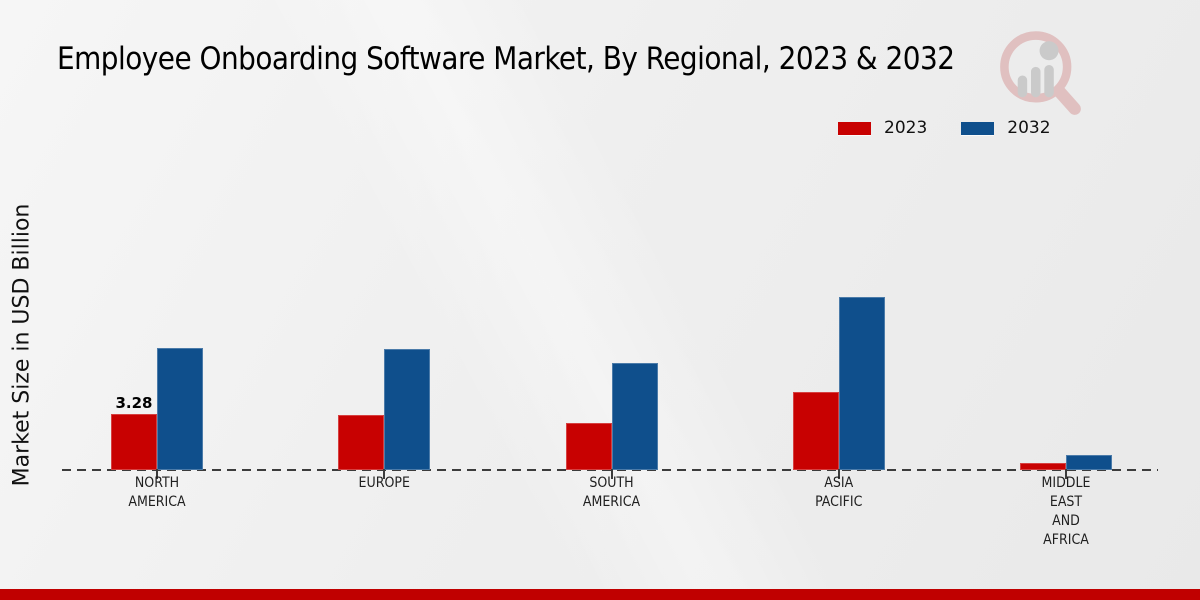 This screenshot has width=1200, height=600. I want to click on legend-item-2032: 2032, so click(1006, 128).